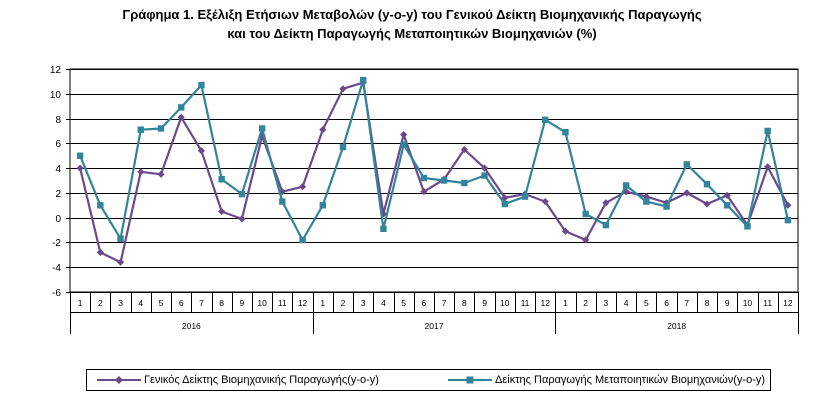  I want to click on x-year-label: 2016, so click(191, 326).